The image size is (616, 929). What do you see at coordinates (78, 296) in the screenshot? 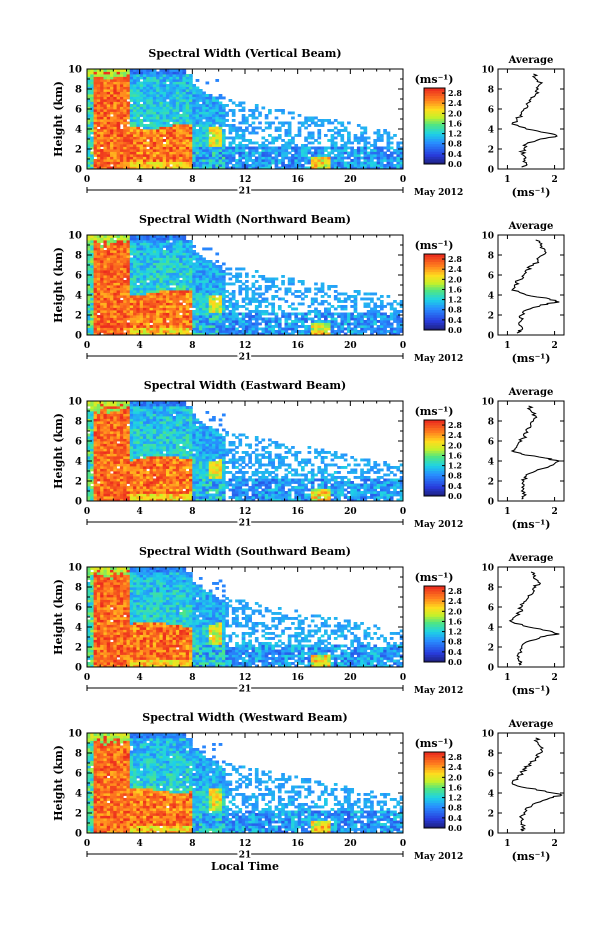
I see `y-tick-label: 4` at bounding box center [78, 296].